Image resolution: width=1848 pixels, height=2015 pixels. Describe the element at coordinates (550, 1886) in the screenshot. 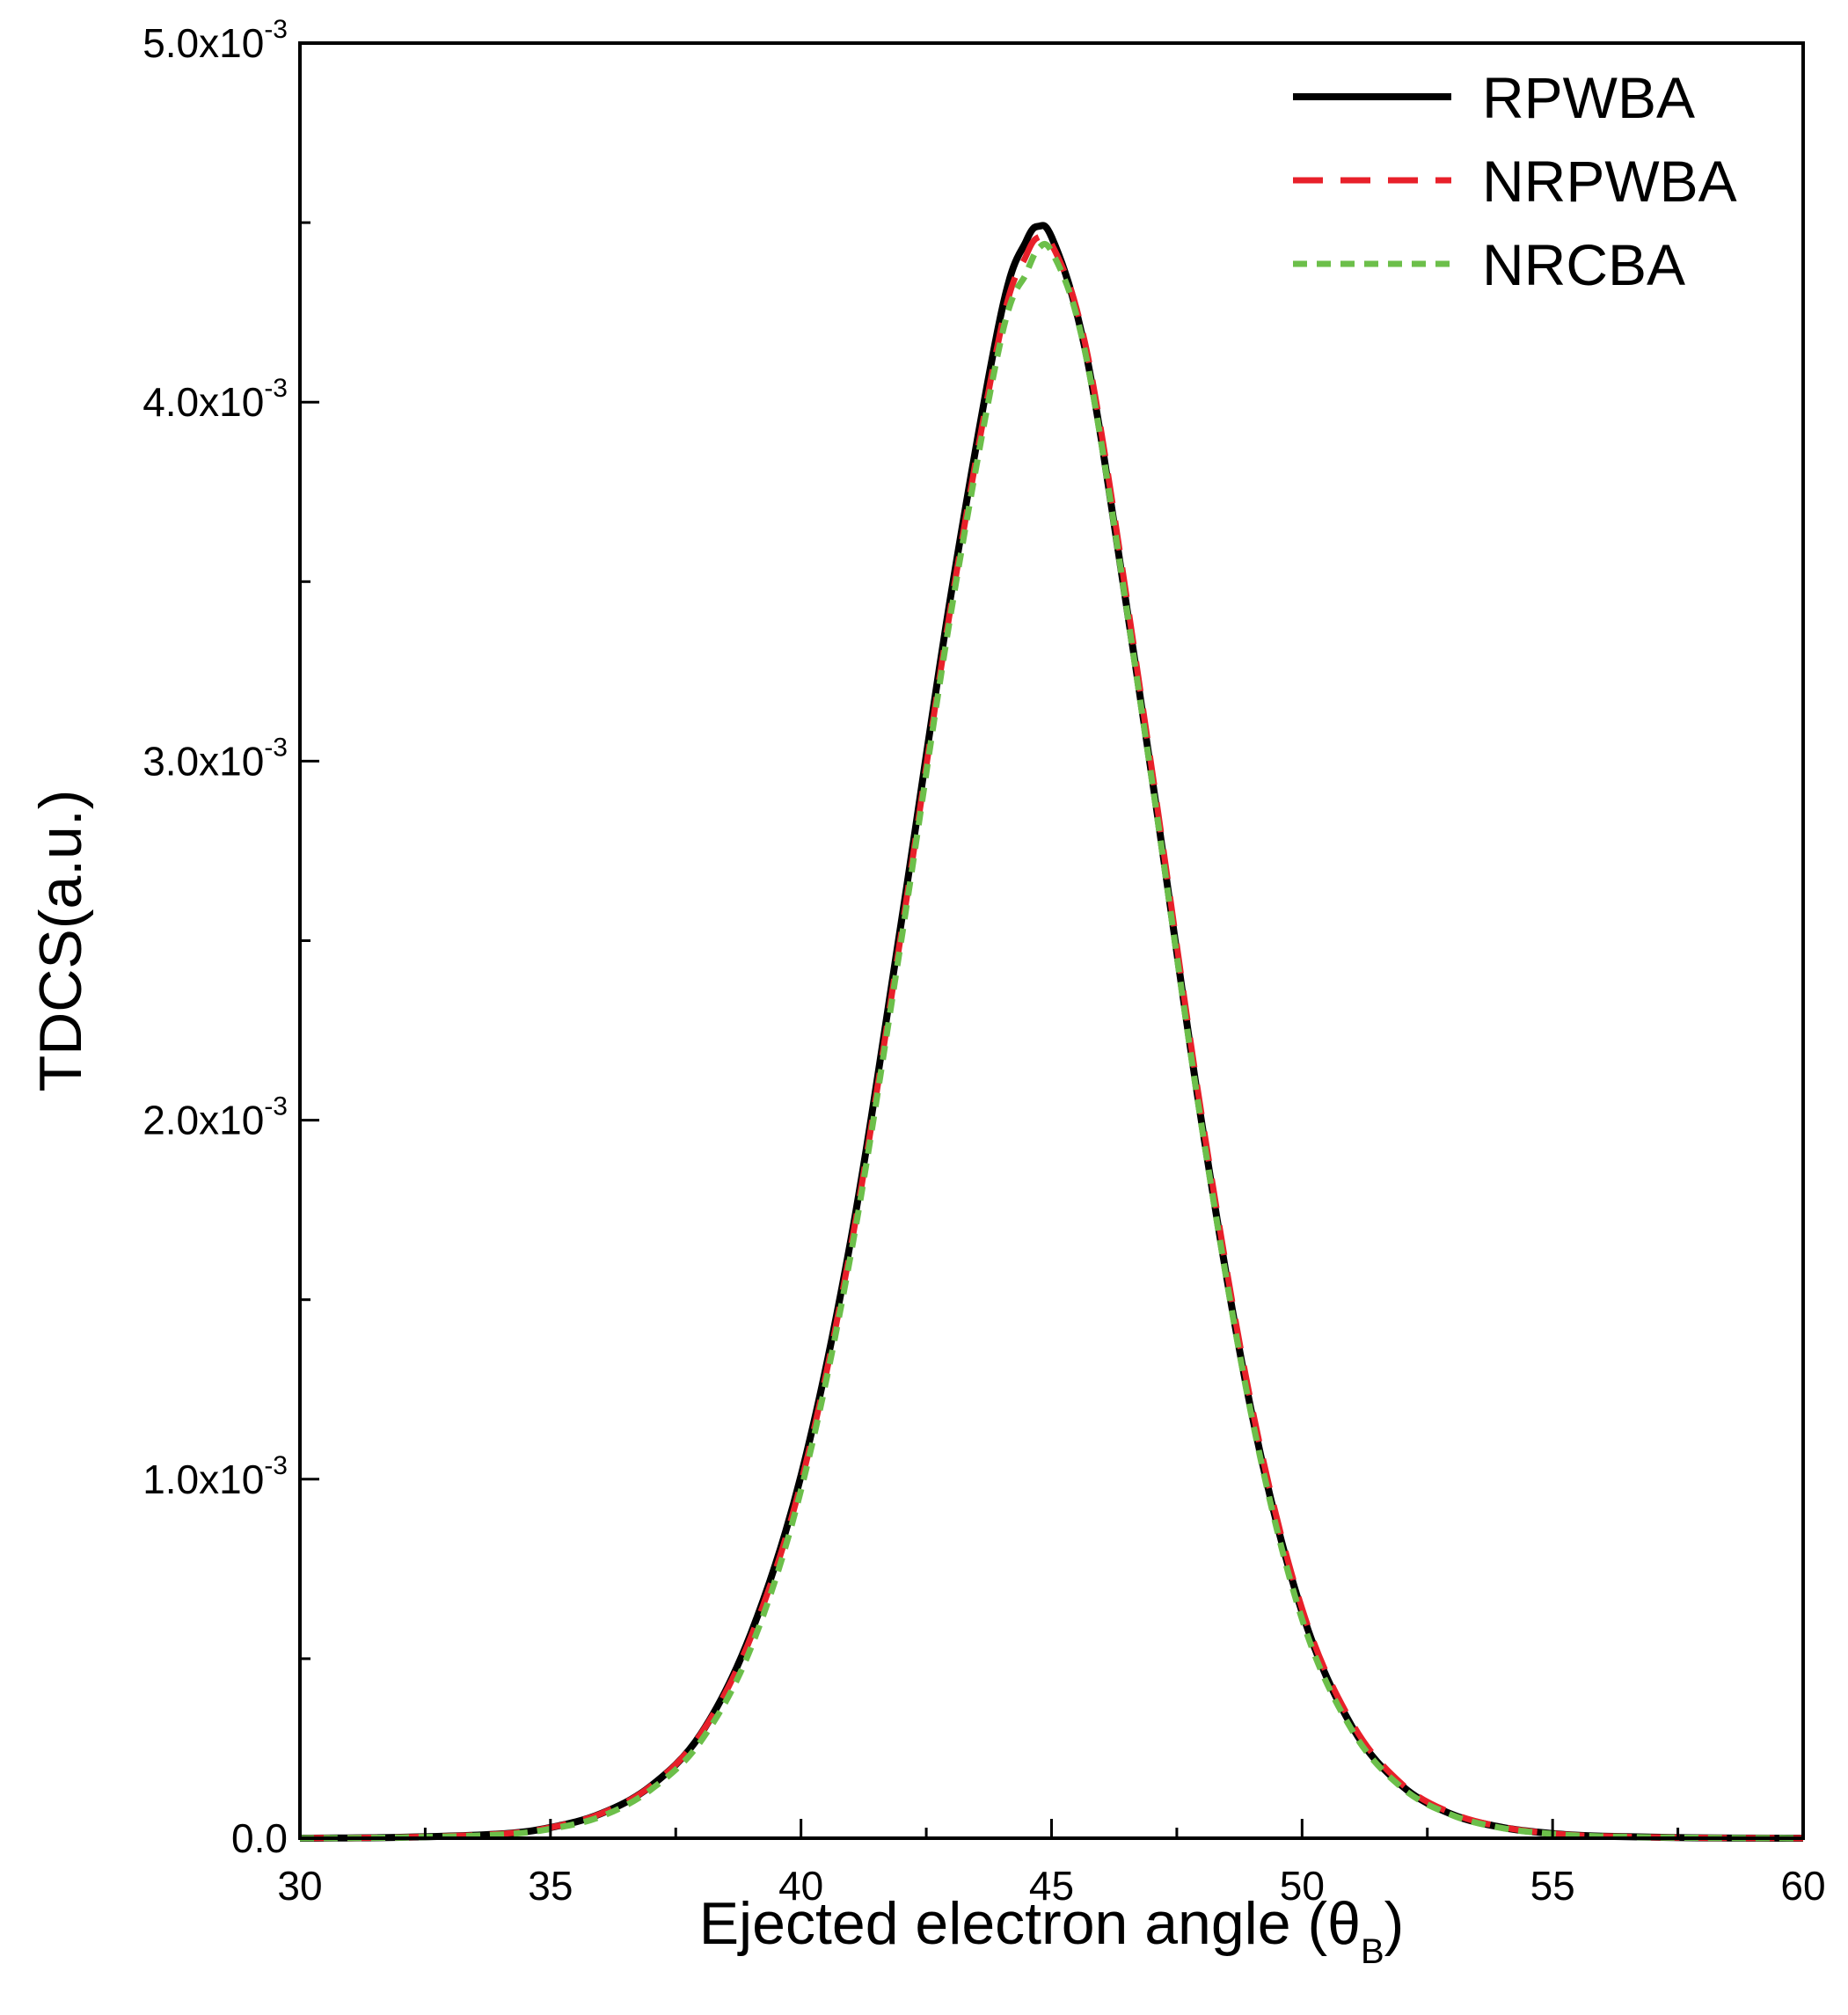

I see `x-tick-label: 35` at that location.